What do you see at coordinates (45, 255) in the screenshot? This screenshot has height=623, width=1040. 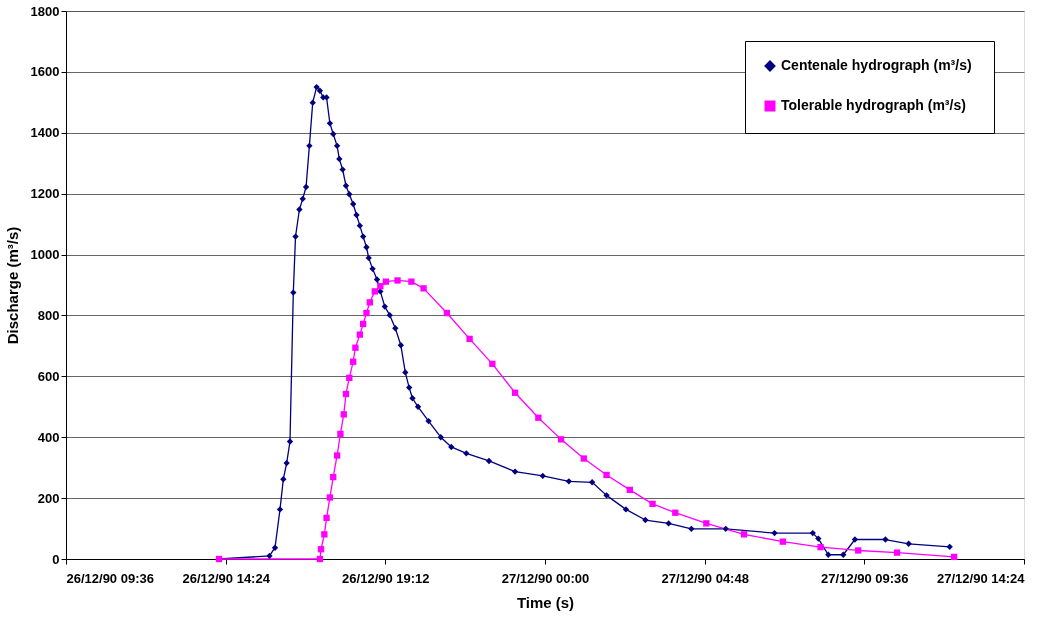 I see `y-tick-label: 1000` at bounding box center [45, 255].